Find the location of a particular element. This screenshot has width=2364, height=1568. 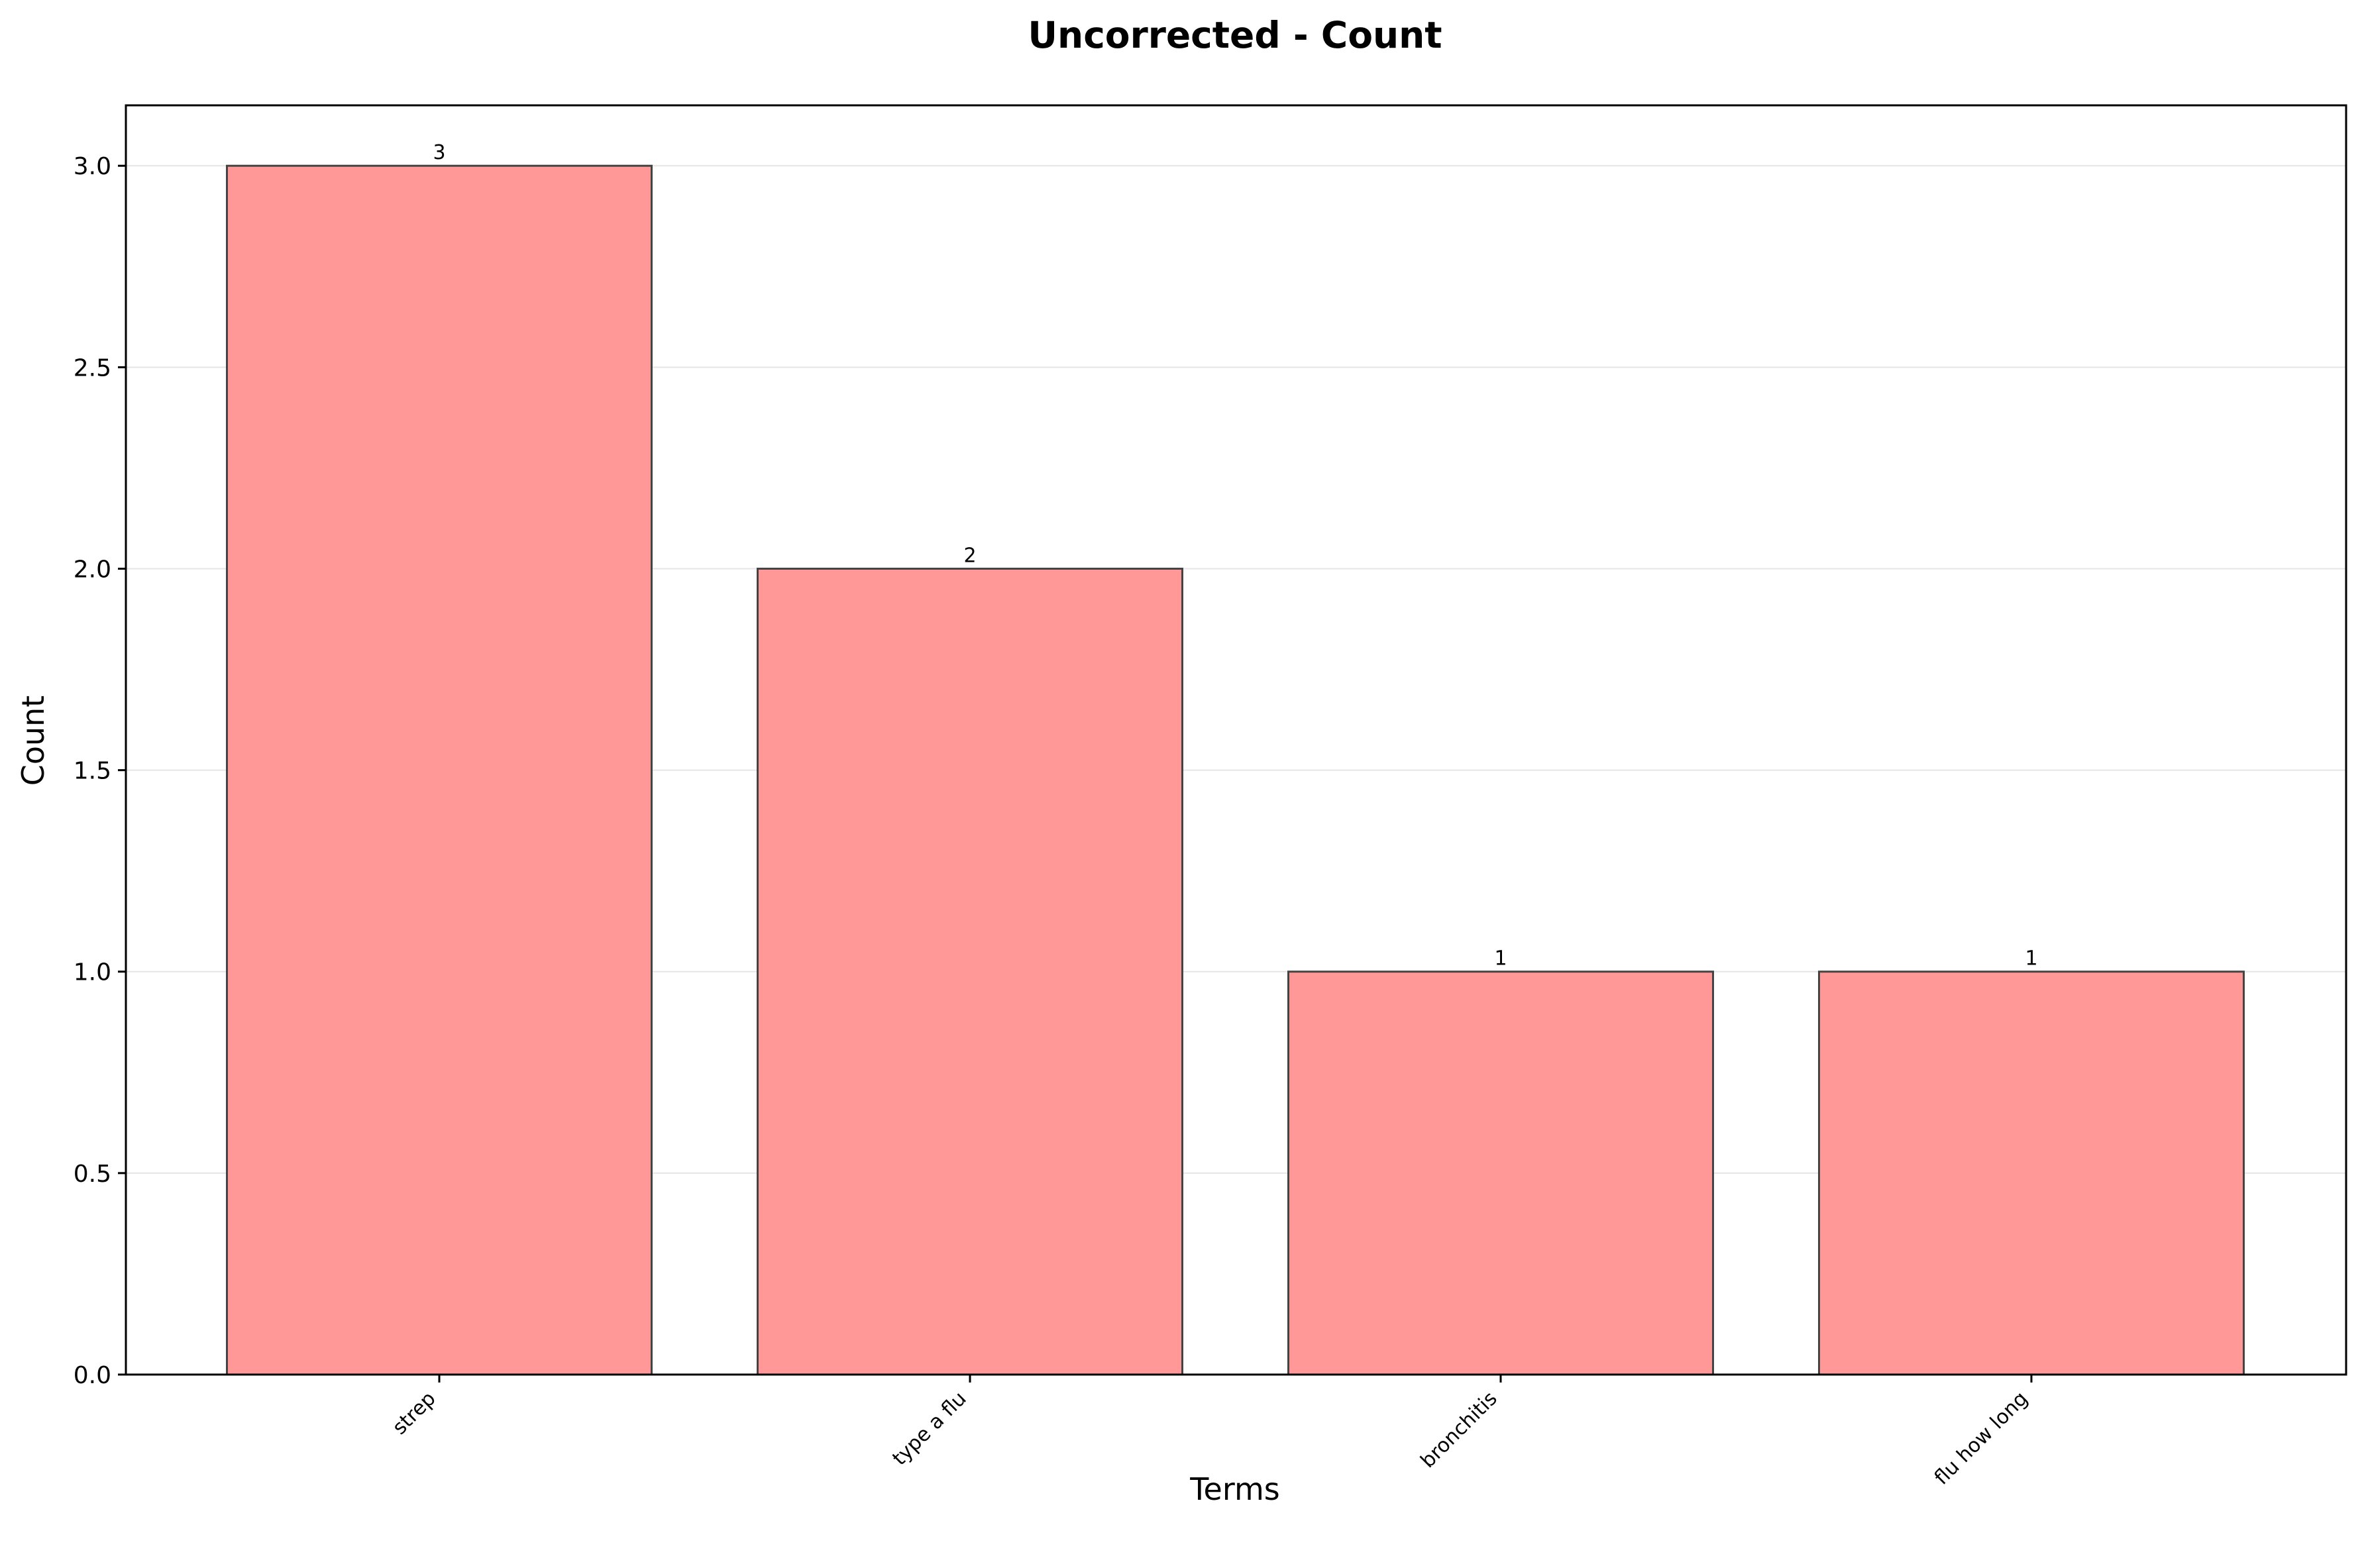

bar-value-label: 2 is located at coordinates (969, 555).